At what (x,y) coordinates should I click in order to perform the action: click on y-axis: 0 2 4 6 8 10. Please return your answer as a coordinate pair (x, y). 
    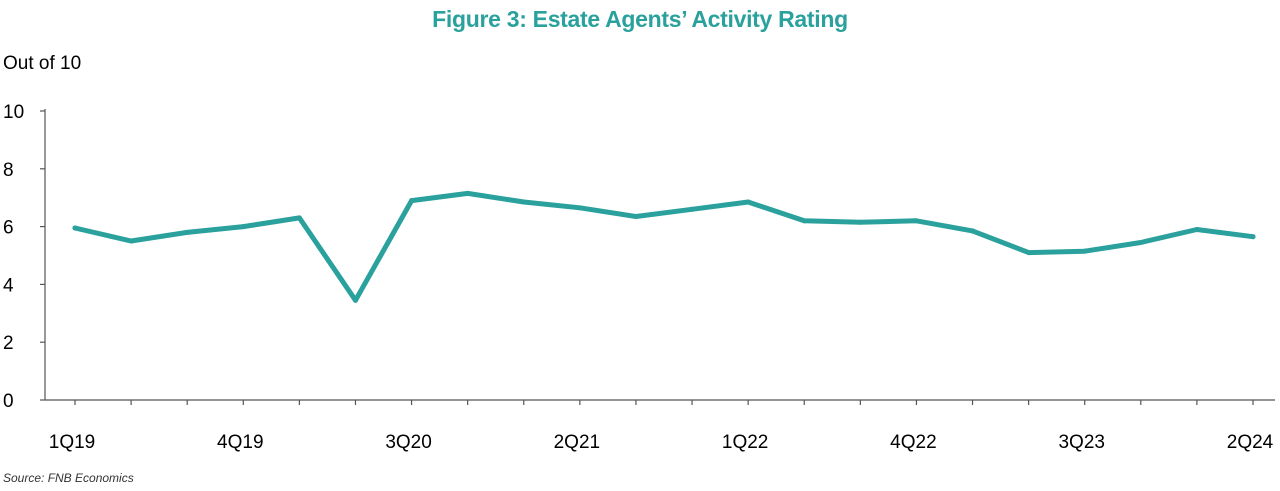
    Looking at the image, I should click on (24, 257).